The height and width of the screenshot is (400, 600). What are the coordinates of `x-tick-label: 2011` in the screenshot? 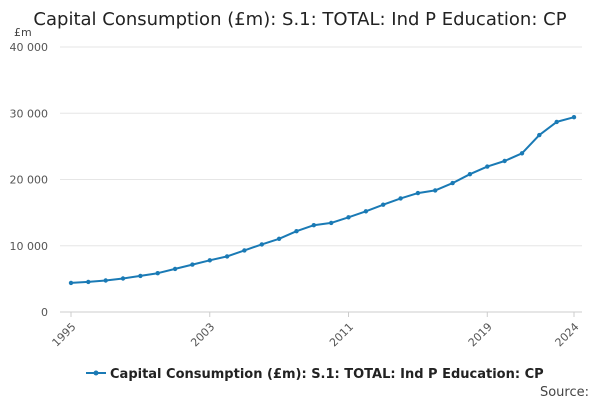 It's located at (341, 334).